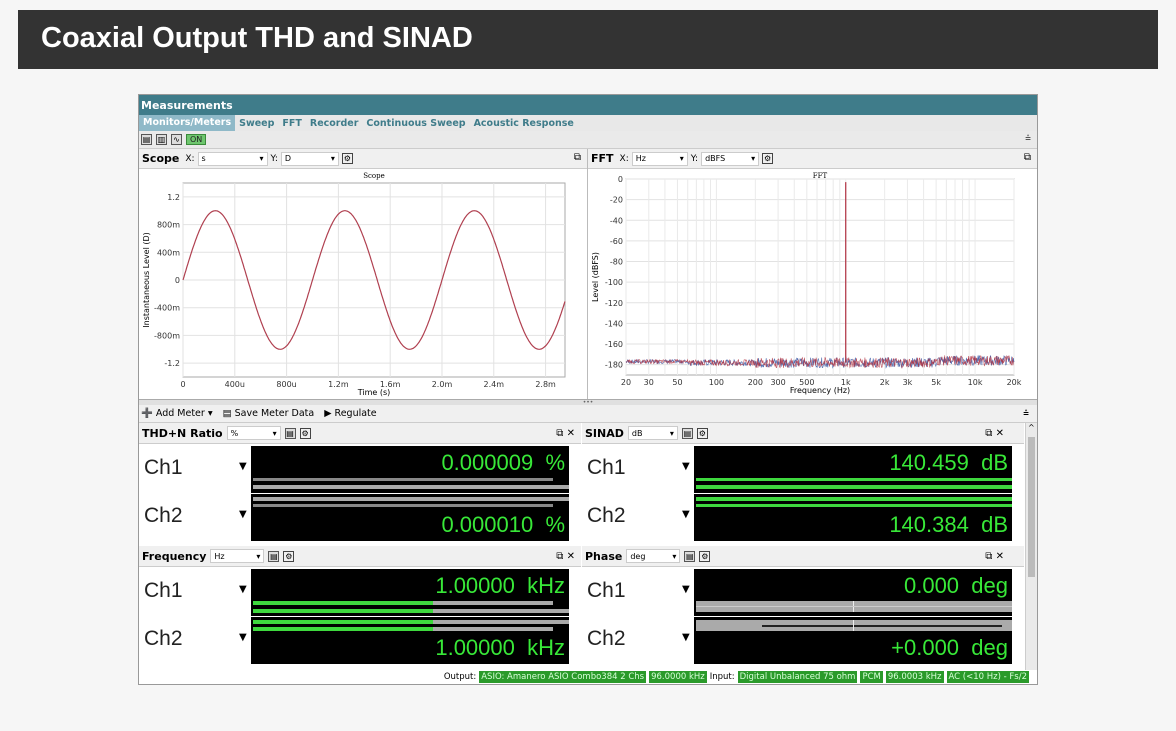 This screenshot has width=1176, height=731. I want to click on sinad-ch2-row: Ch2 ▼ 140.384 dB, so click(803, 517).